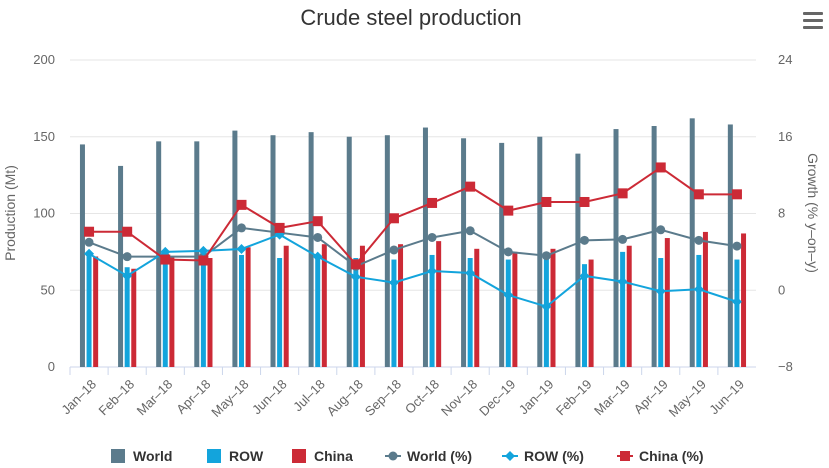 This screenshot has width=829, height=468. I want to click on x-tick-label: May–18, so click(229, 398).